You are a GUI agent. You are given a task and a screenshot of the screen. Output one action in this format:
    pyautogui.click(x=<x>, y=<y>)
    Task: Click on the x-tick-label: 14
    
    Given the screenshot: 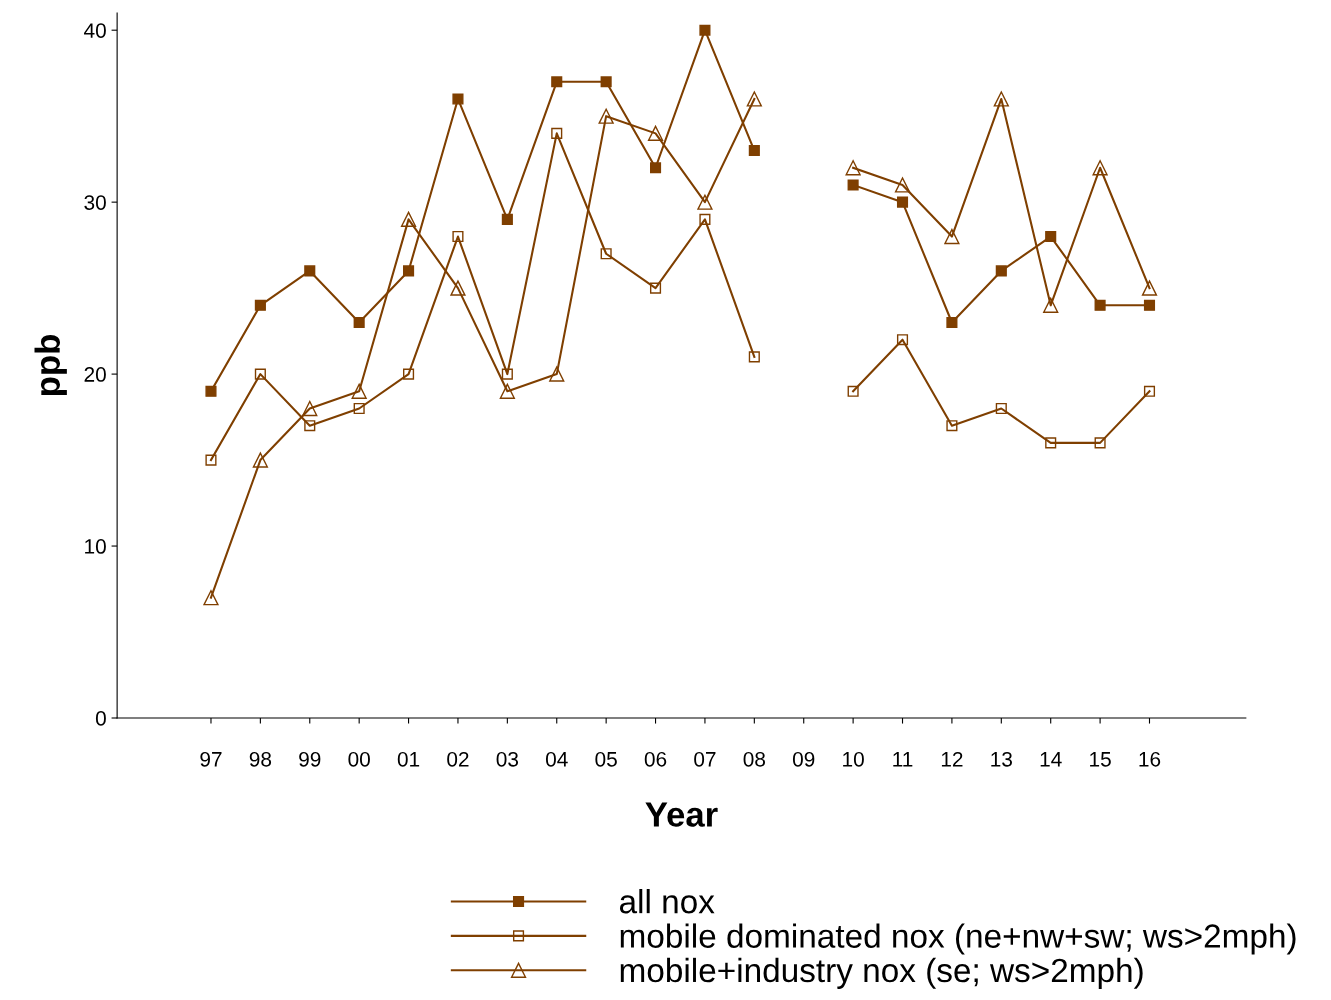 What is the action you would take?
    pyautogui.click(x=1051, y=759)
    